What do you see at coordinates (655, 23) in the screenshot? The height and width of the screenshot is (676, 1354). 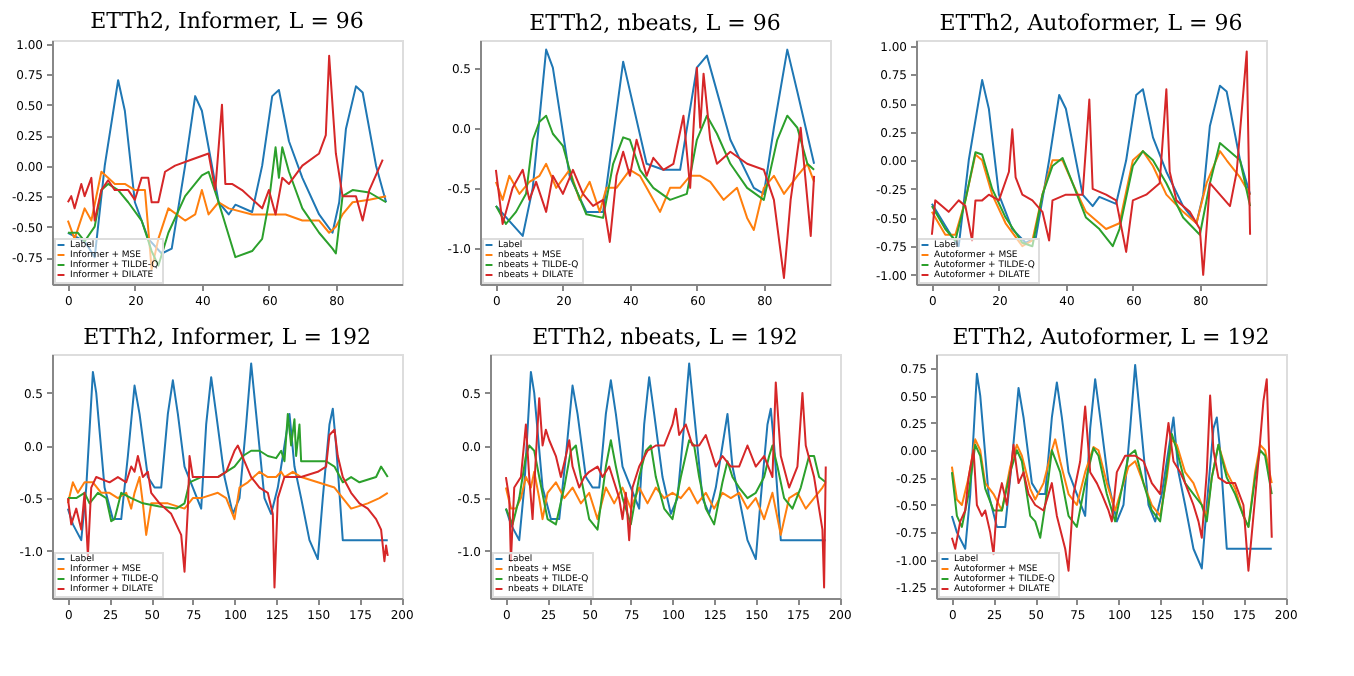 I see `chart-title: ETTh2, nbeats, L = 96` at bounding box center [655, 23].